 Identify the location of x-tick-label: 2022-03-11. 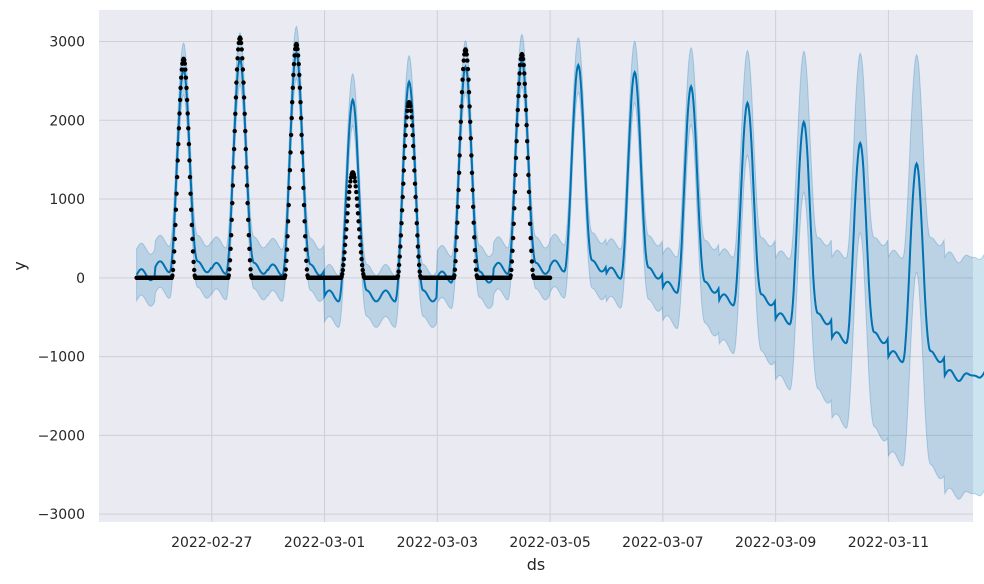
(888, 543).